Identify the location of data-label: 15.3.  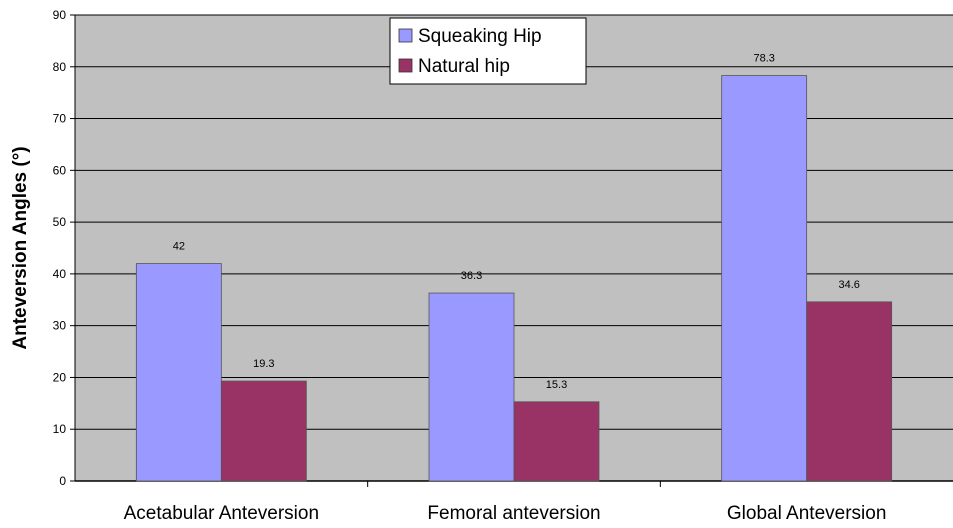
(556, 385).